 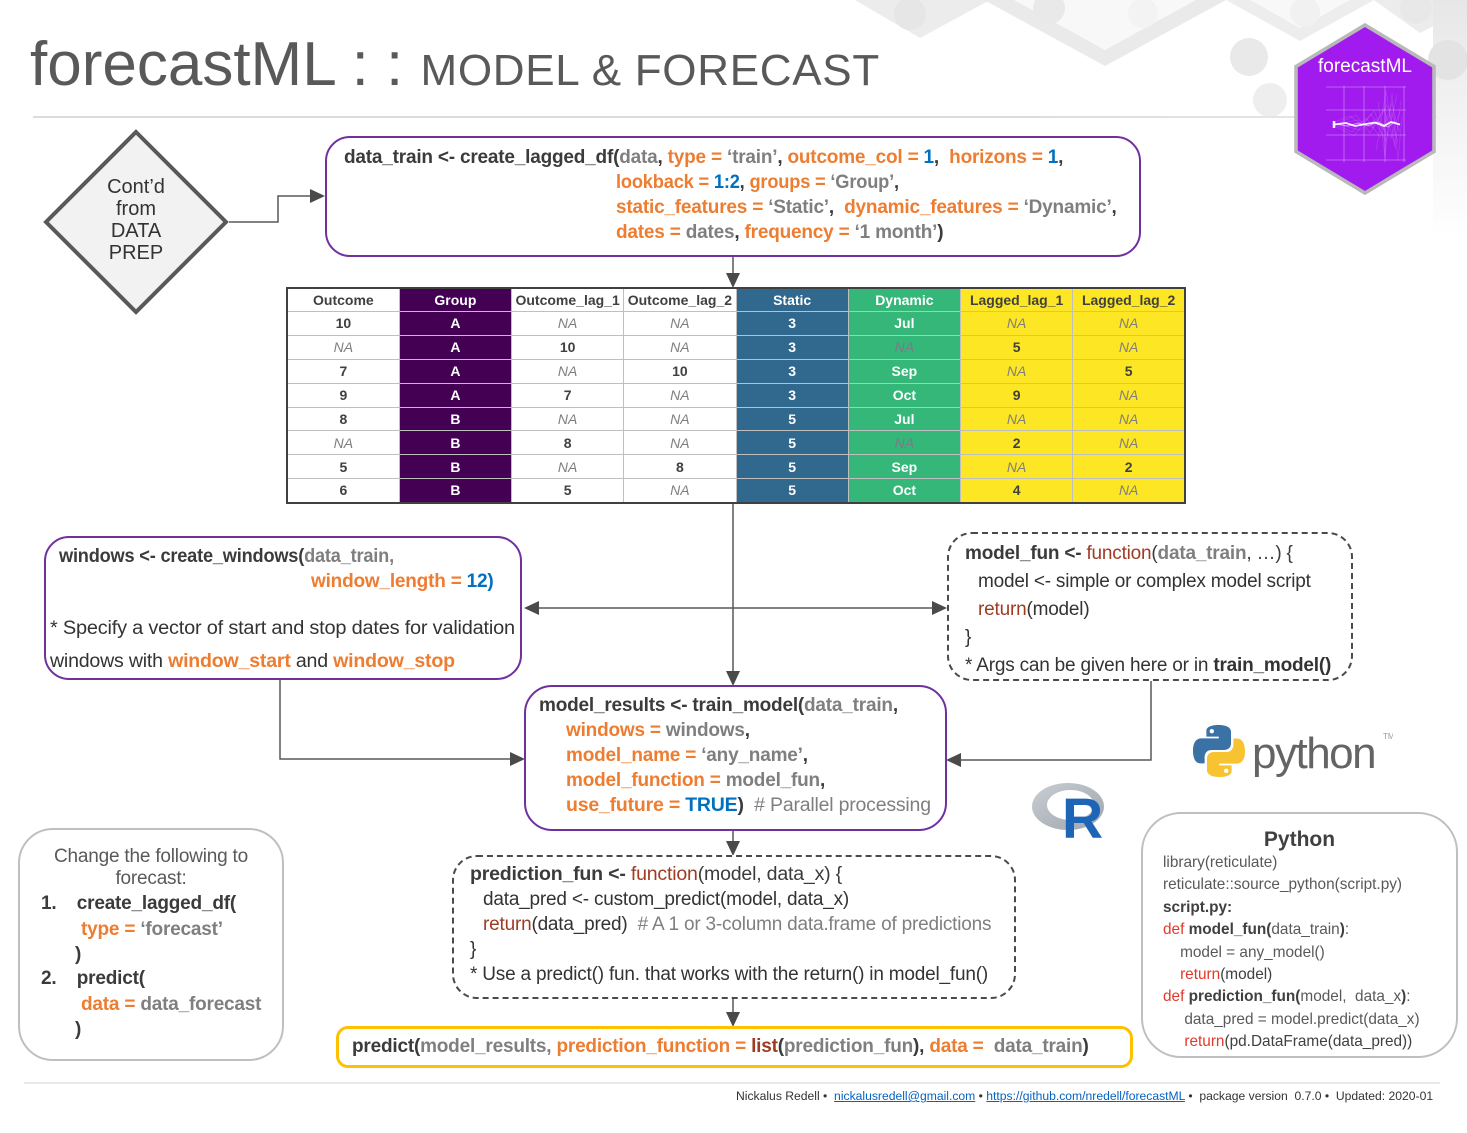 I want to click on svg-text: R, so click(x=1082, y=813).